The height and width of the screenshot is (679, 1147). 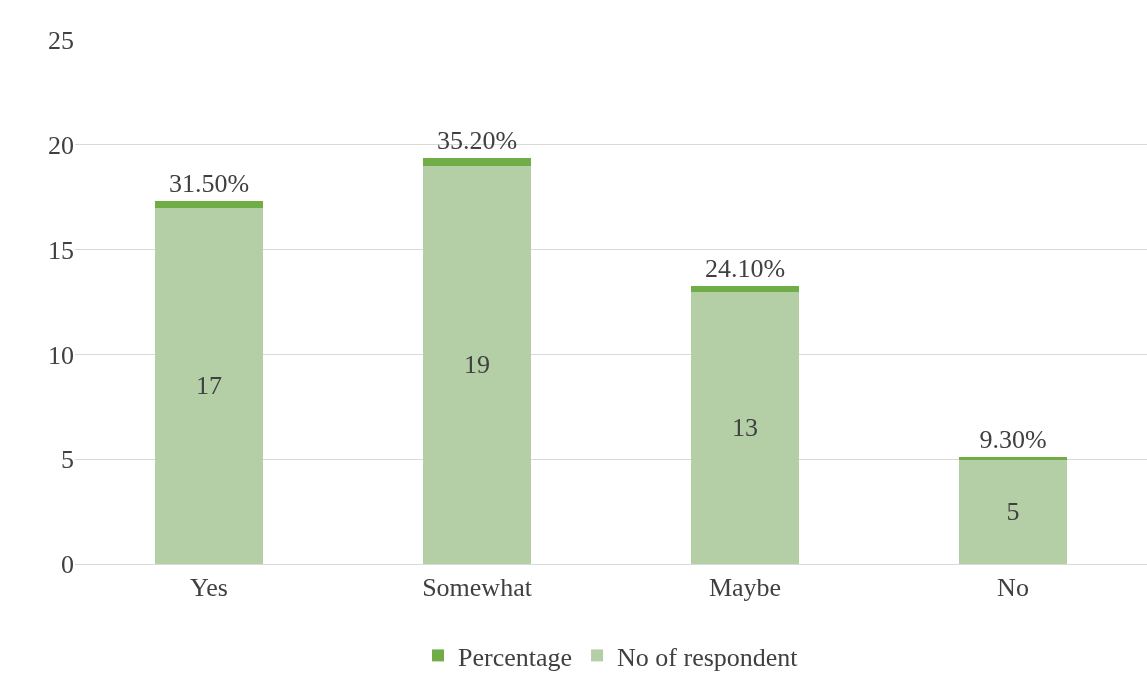 What do you see at coordinates (67, 460) in the screenshot?
I see `y-tick-label: 5` at bounding box center [67, 460].